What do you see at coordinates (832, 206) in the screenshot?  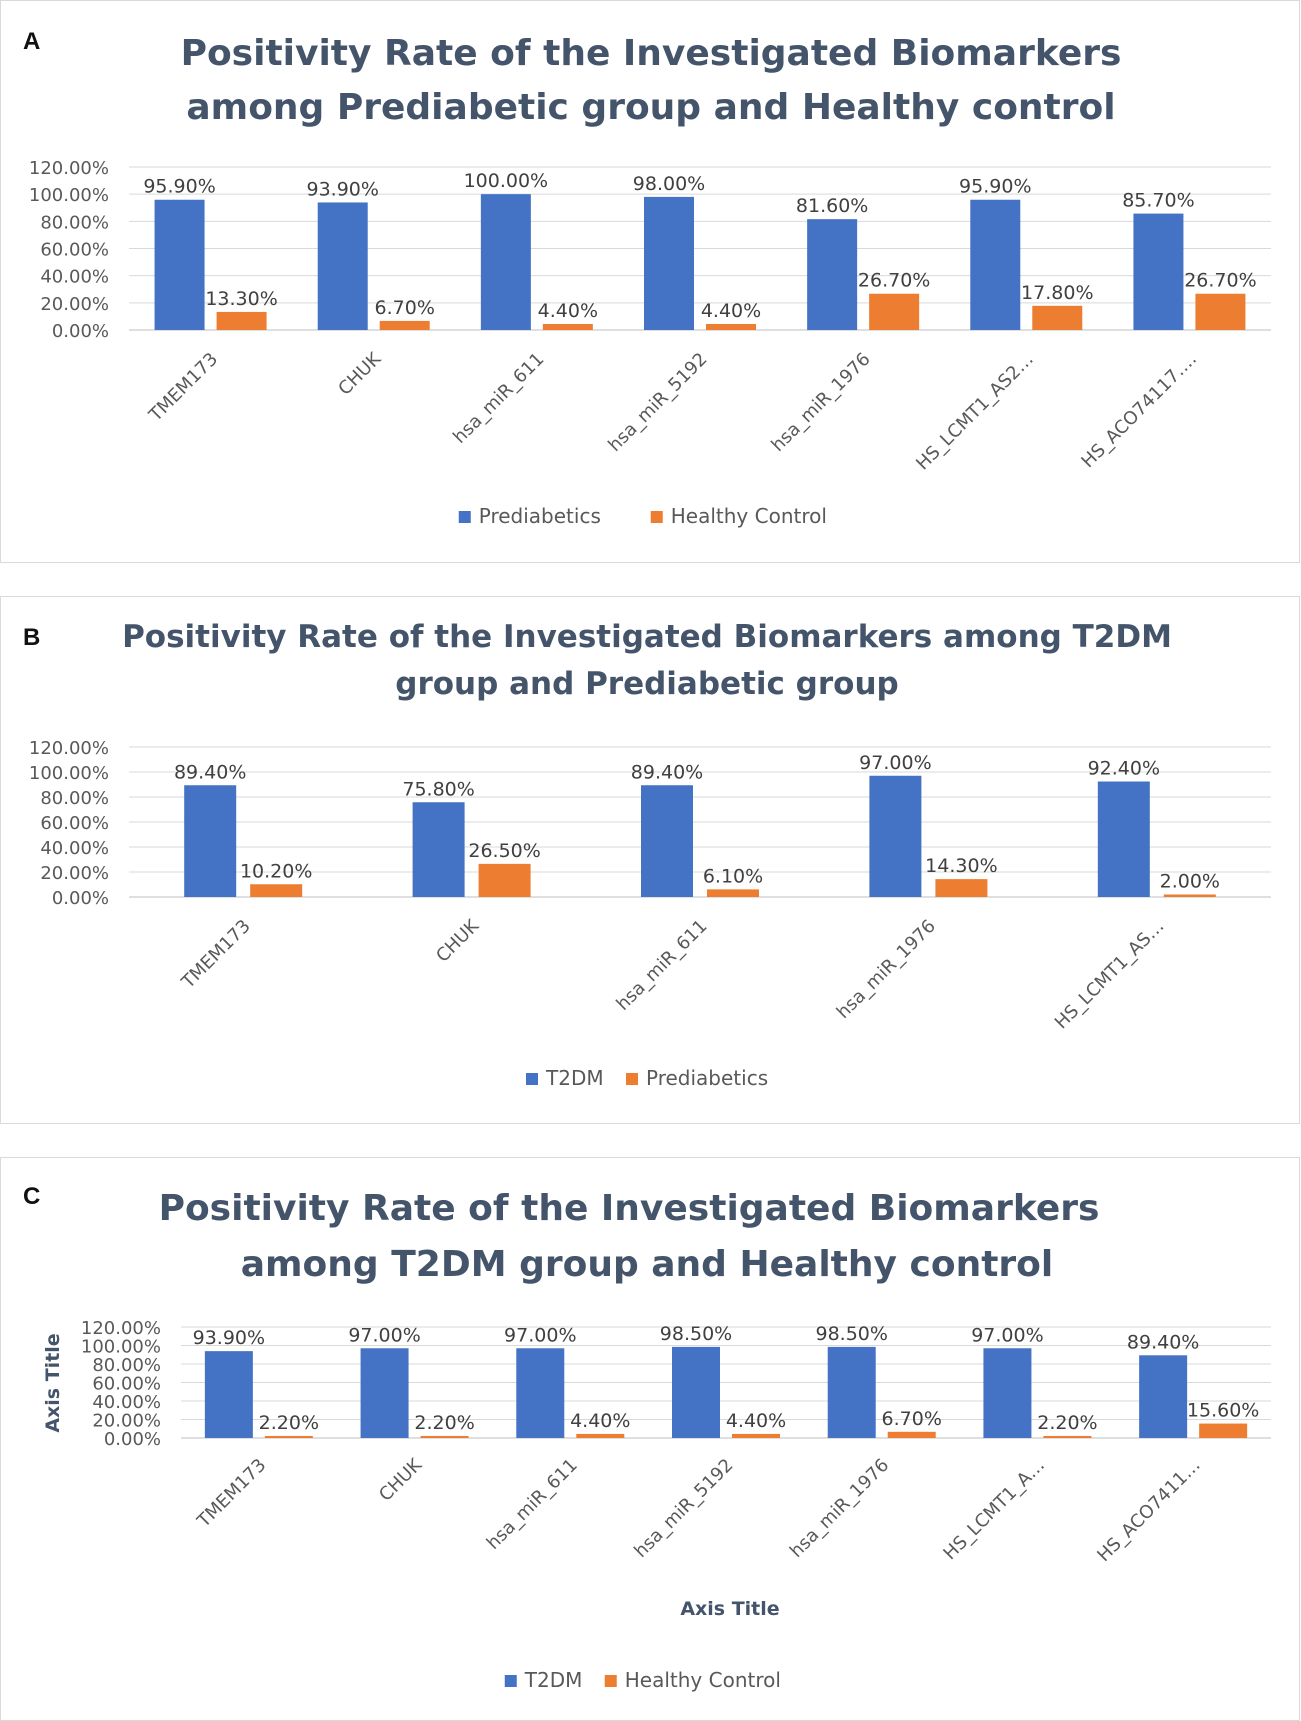 I see `data-label: 81.60%` at bounding box center [832, 206].